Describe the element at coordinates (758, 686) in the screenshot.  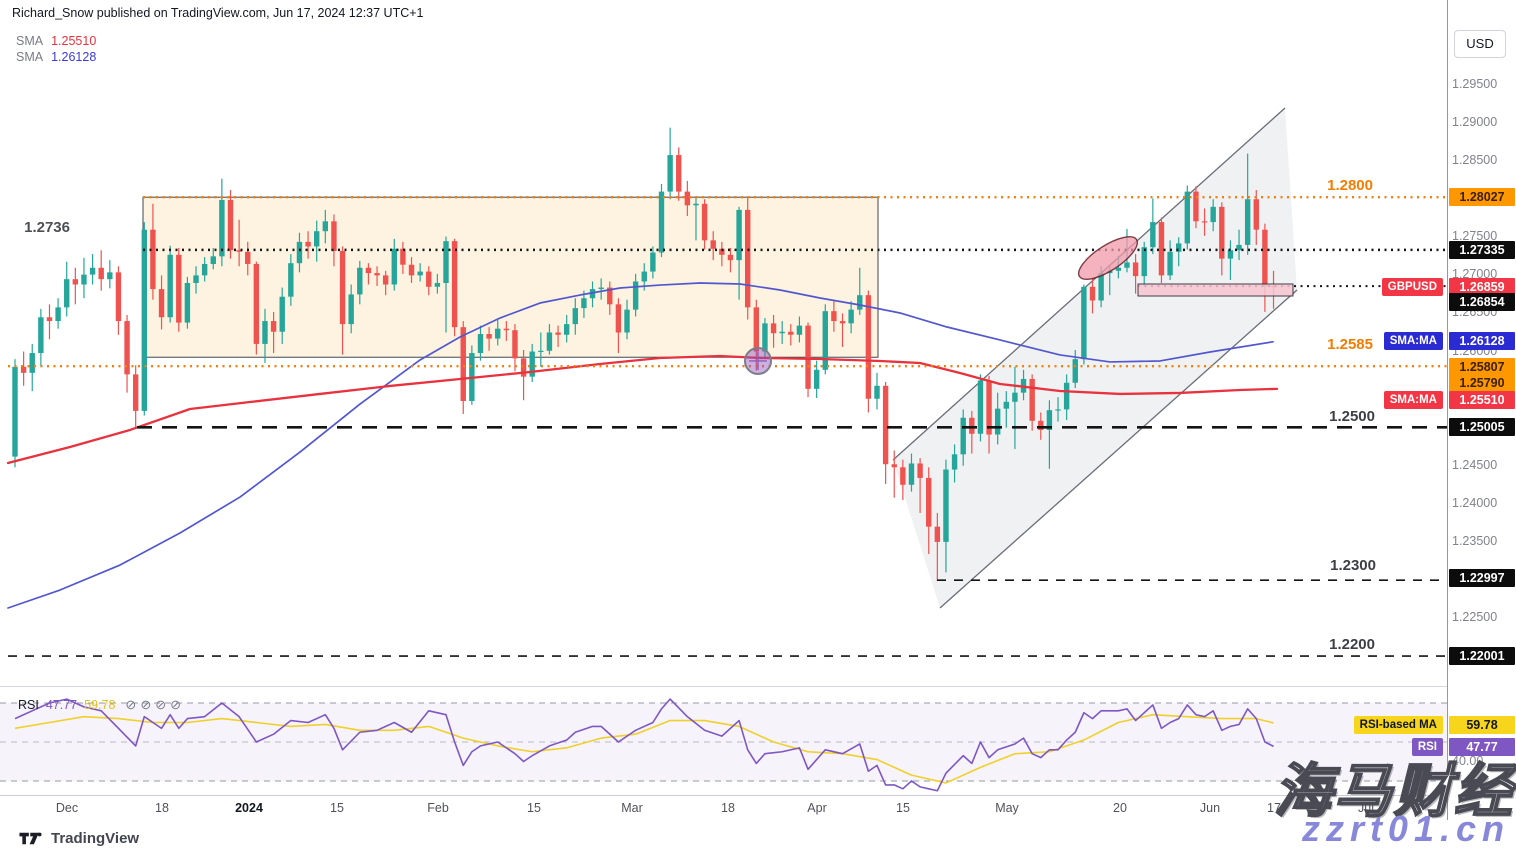
I see `pane-separator` at that location.